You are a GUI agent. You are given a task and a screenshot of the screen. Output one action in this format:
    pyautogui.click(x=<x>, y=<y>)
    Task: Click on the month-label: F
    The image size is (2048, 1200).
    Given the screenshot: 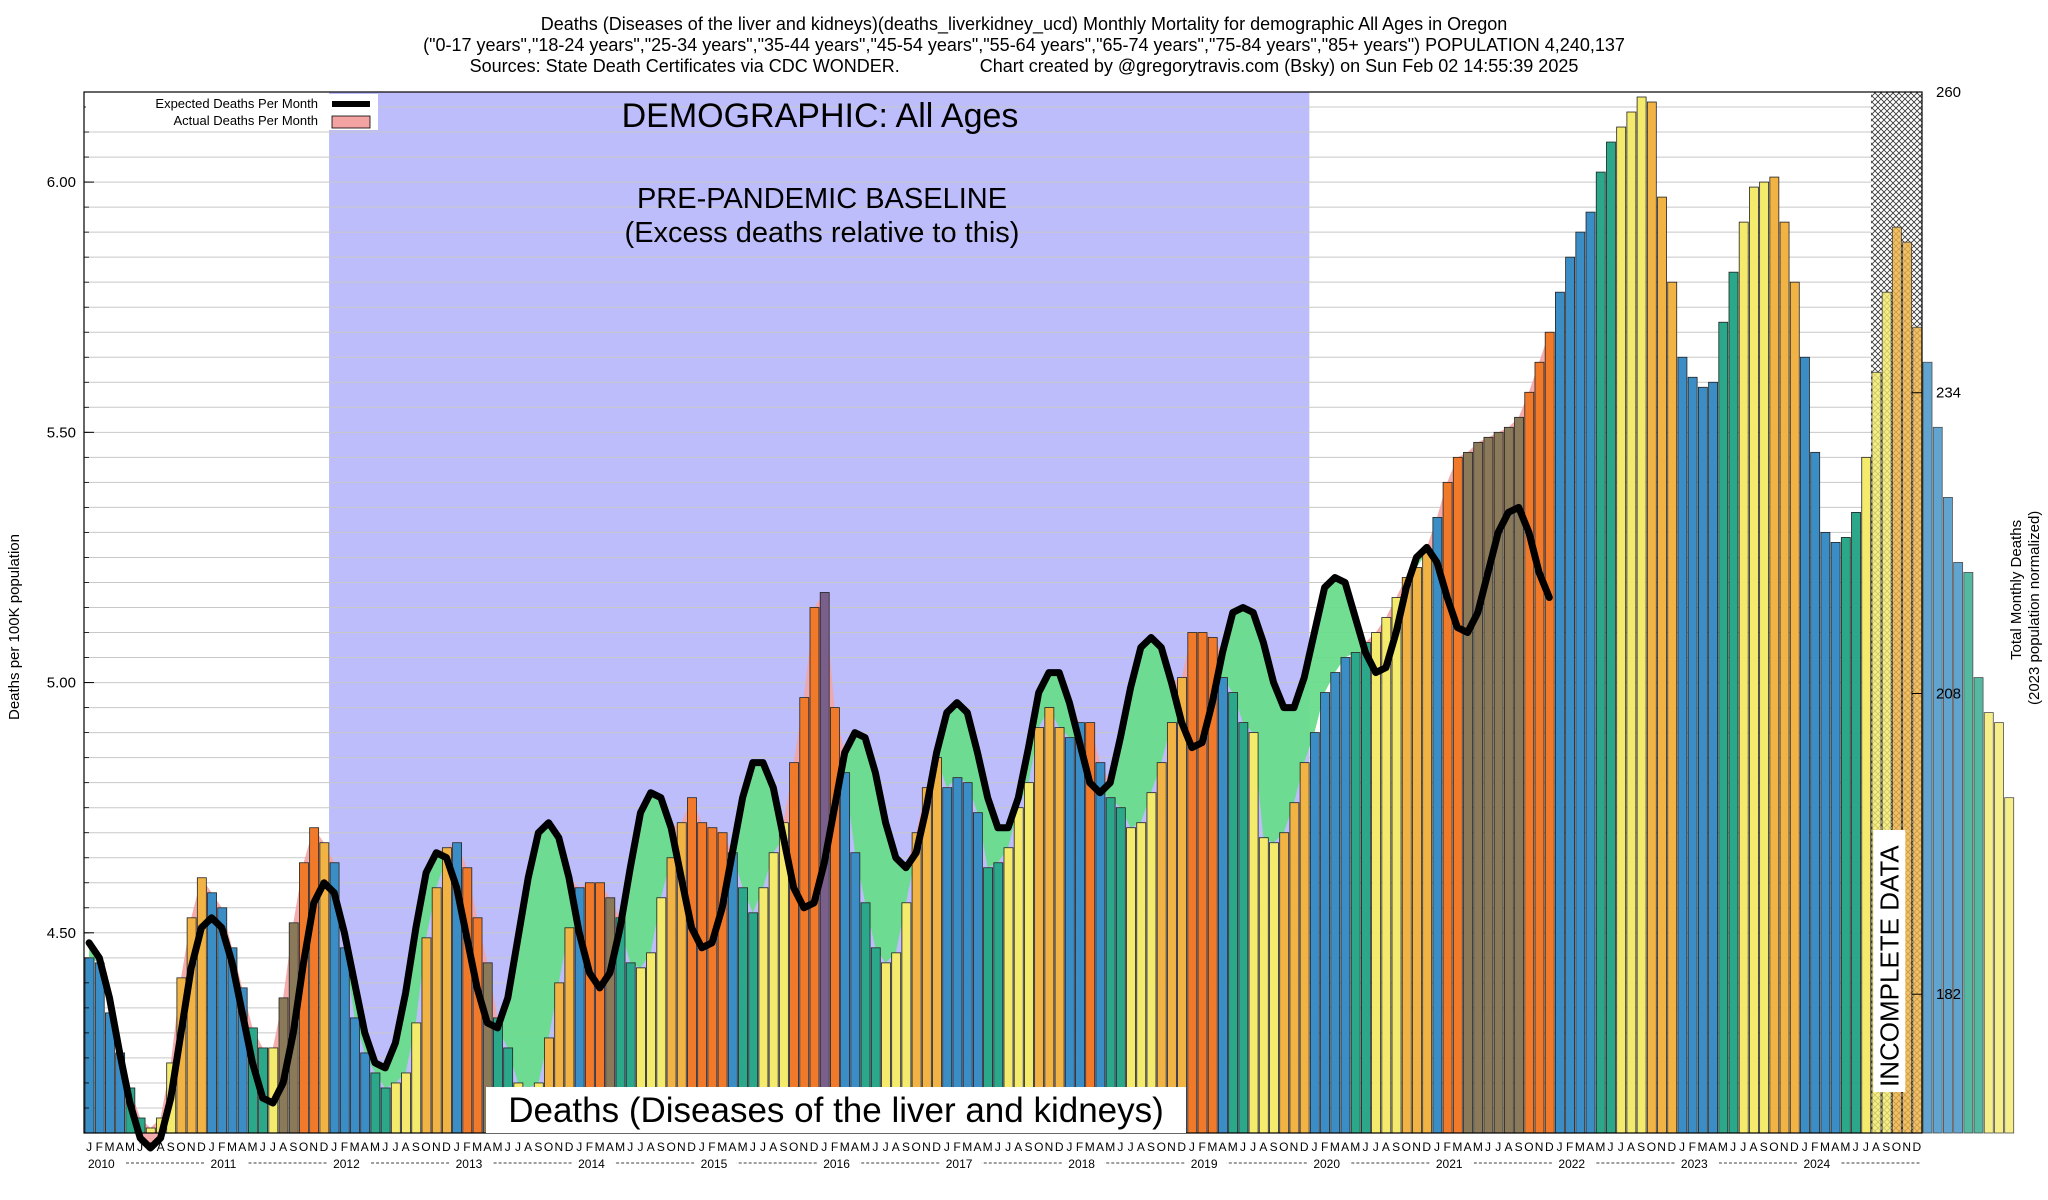 What is the action you would take?
    pyautogui.click(x=466, y=1147)
    